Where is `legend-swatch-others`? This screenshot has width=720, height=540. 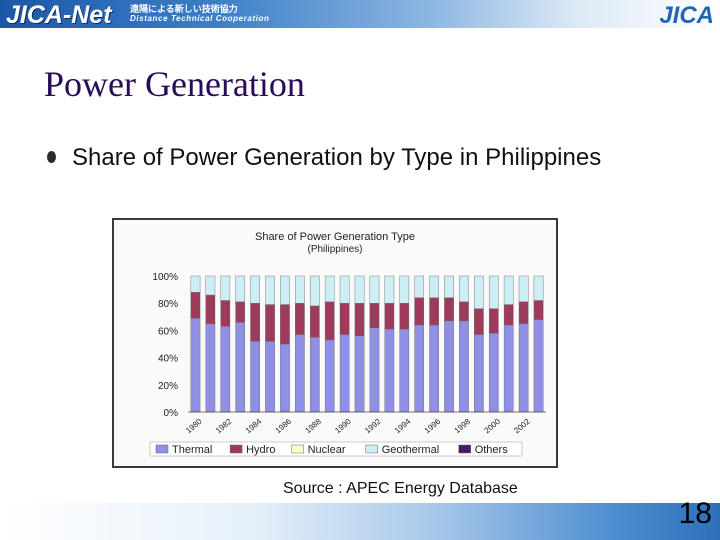 legend-swatch-others is located at coordinates (464, 449).